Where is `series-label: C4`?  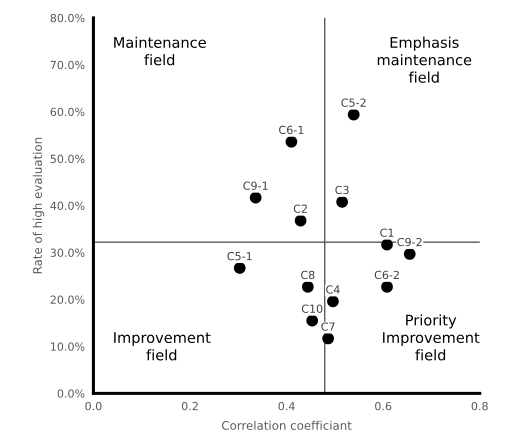
series-label: C4 is located at coordinates (333, 289).